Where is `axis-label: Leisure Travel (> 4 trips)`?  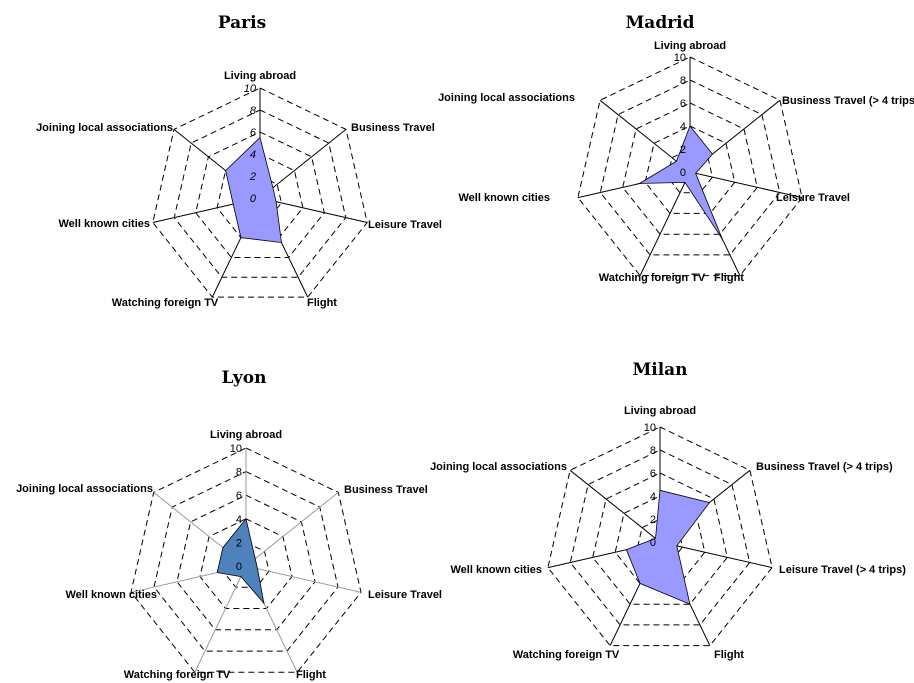 axis-label: Leisure Travel (> 4 trips) is located at coordinates (842, 570).